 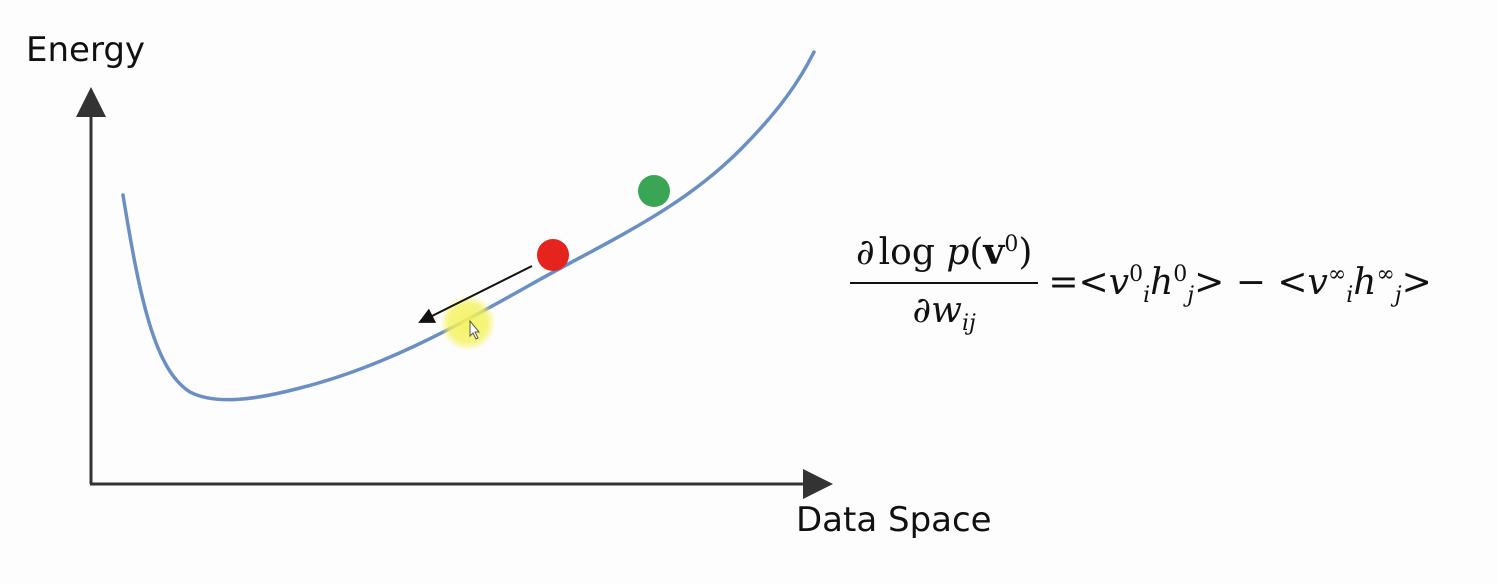 What do you see at coordinates (894, 520) in the screenshot?
I see `x-axis-label: Data Space` at bounding box center [894, 520].